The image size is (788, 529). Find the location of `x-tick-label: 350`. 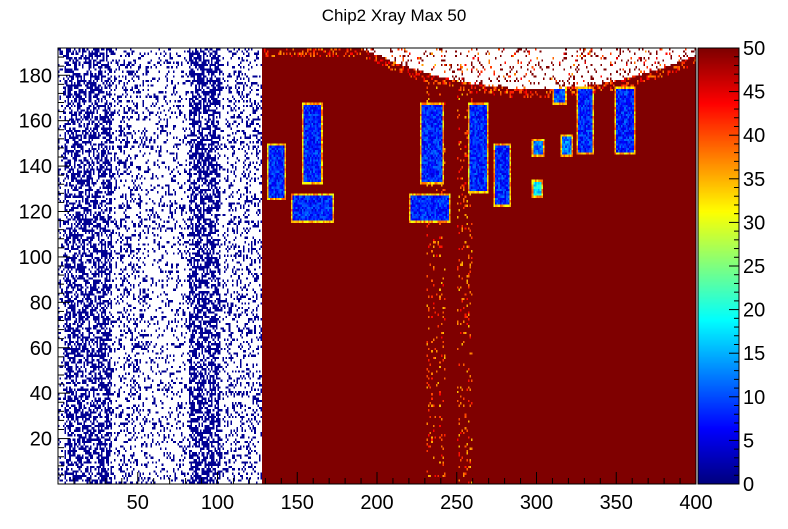

x-tick-label: 350 is located at coordinates (616, 503).